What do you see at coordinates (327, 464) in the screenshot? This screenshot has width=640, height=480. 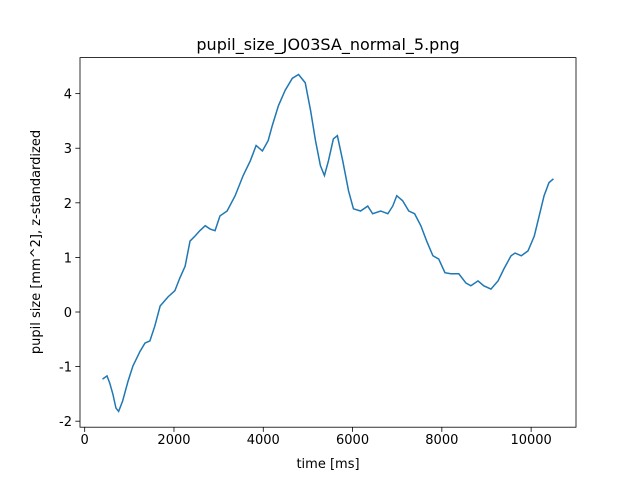 I see `x-axis-label: time [ms]` at bounding box center [327, 464].